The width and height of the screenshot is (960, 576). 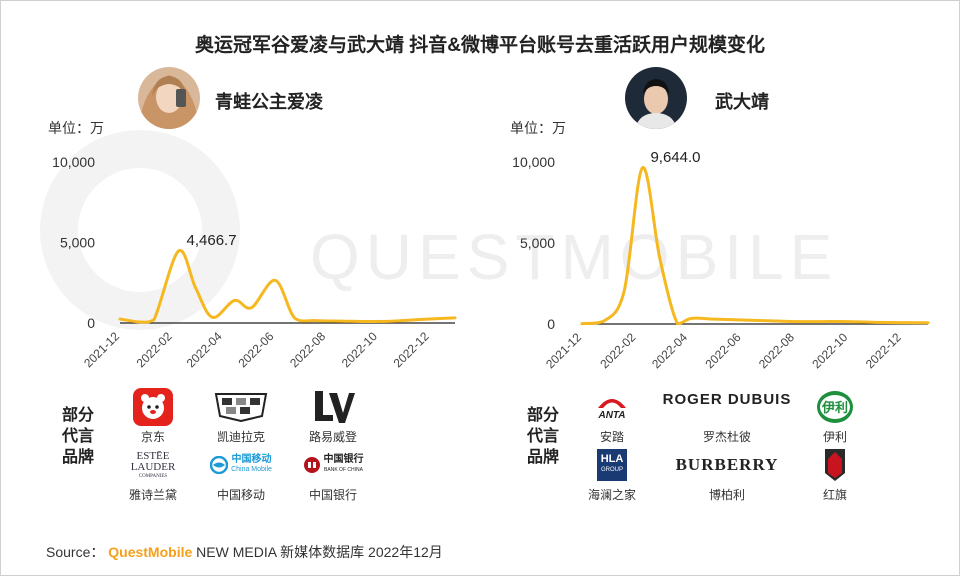 I want to click on source-brand: QuestMobile, so click(x=150, y=552).